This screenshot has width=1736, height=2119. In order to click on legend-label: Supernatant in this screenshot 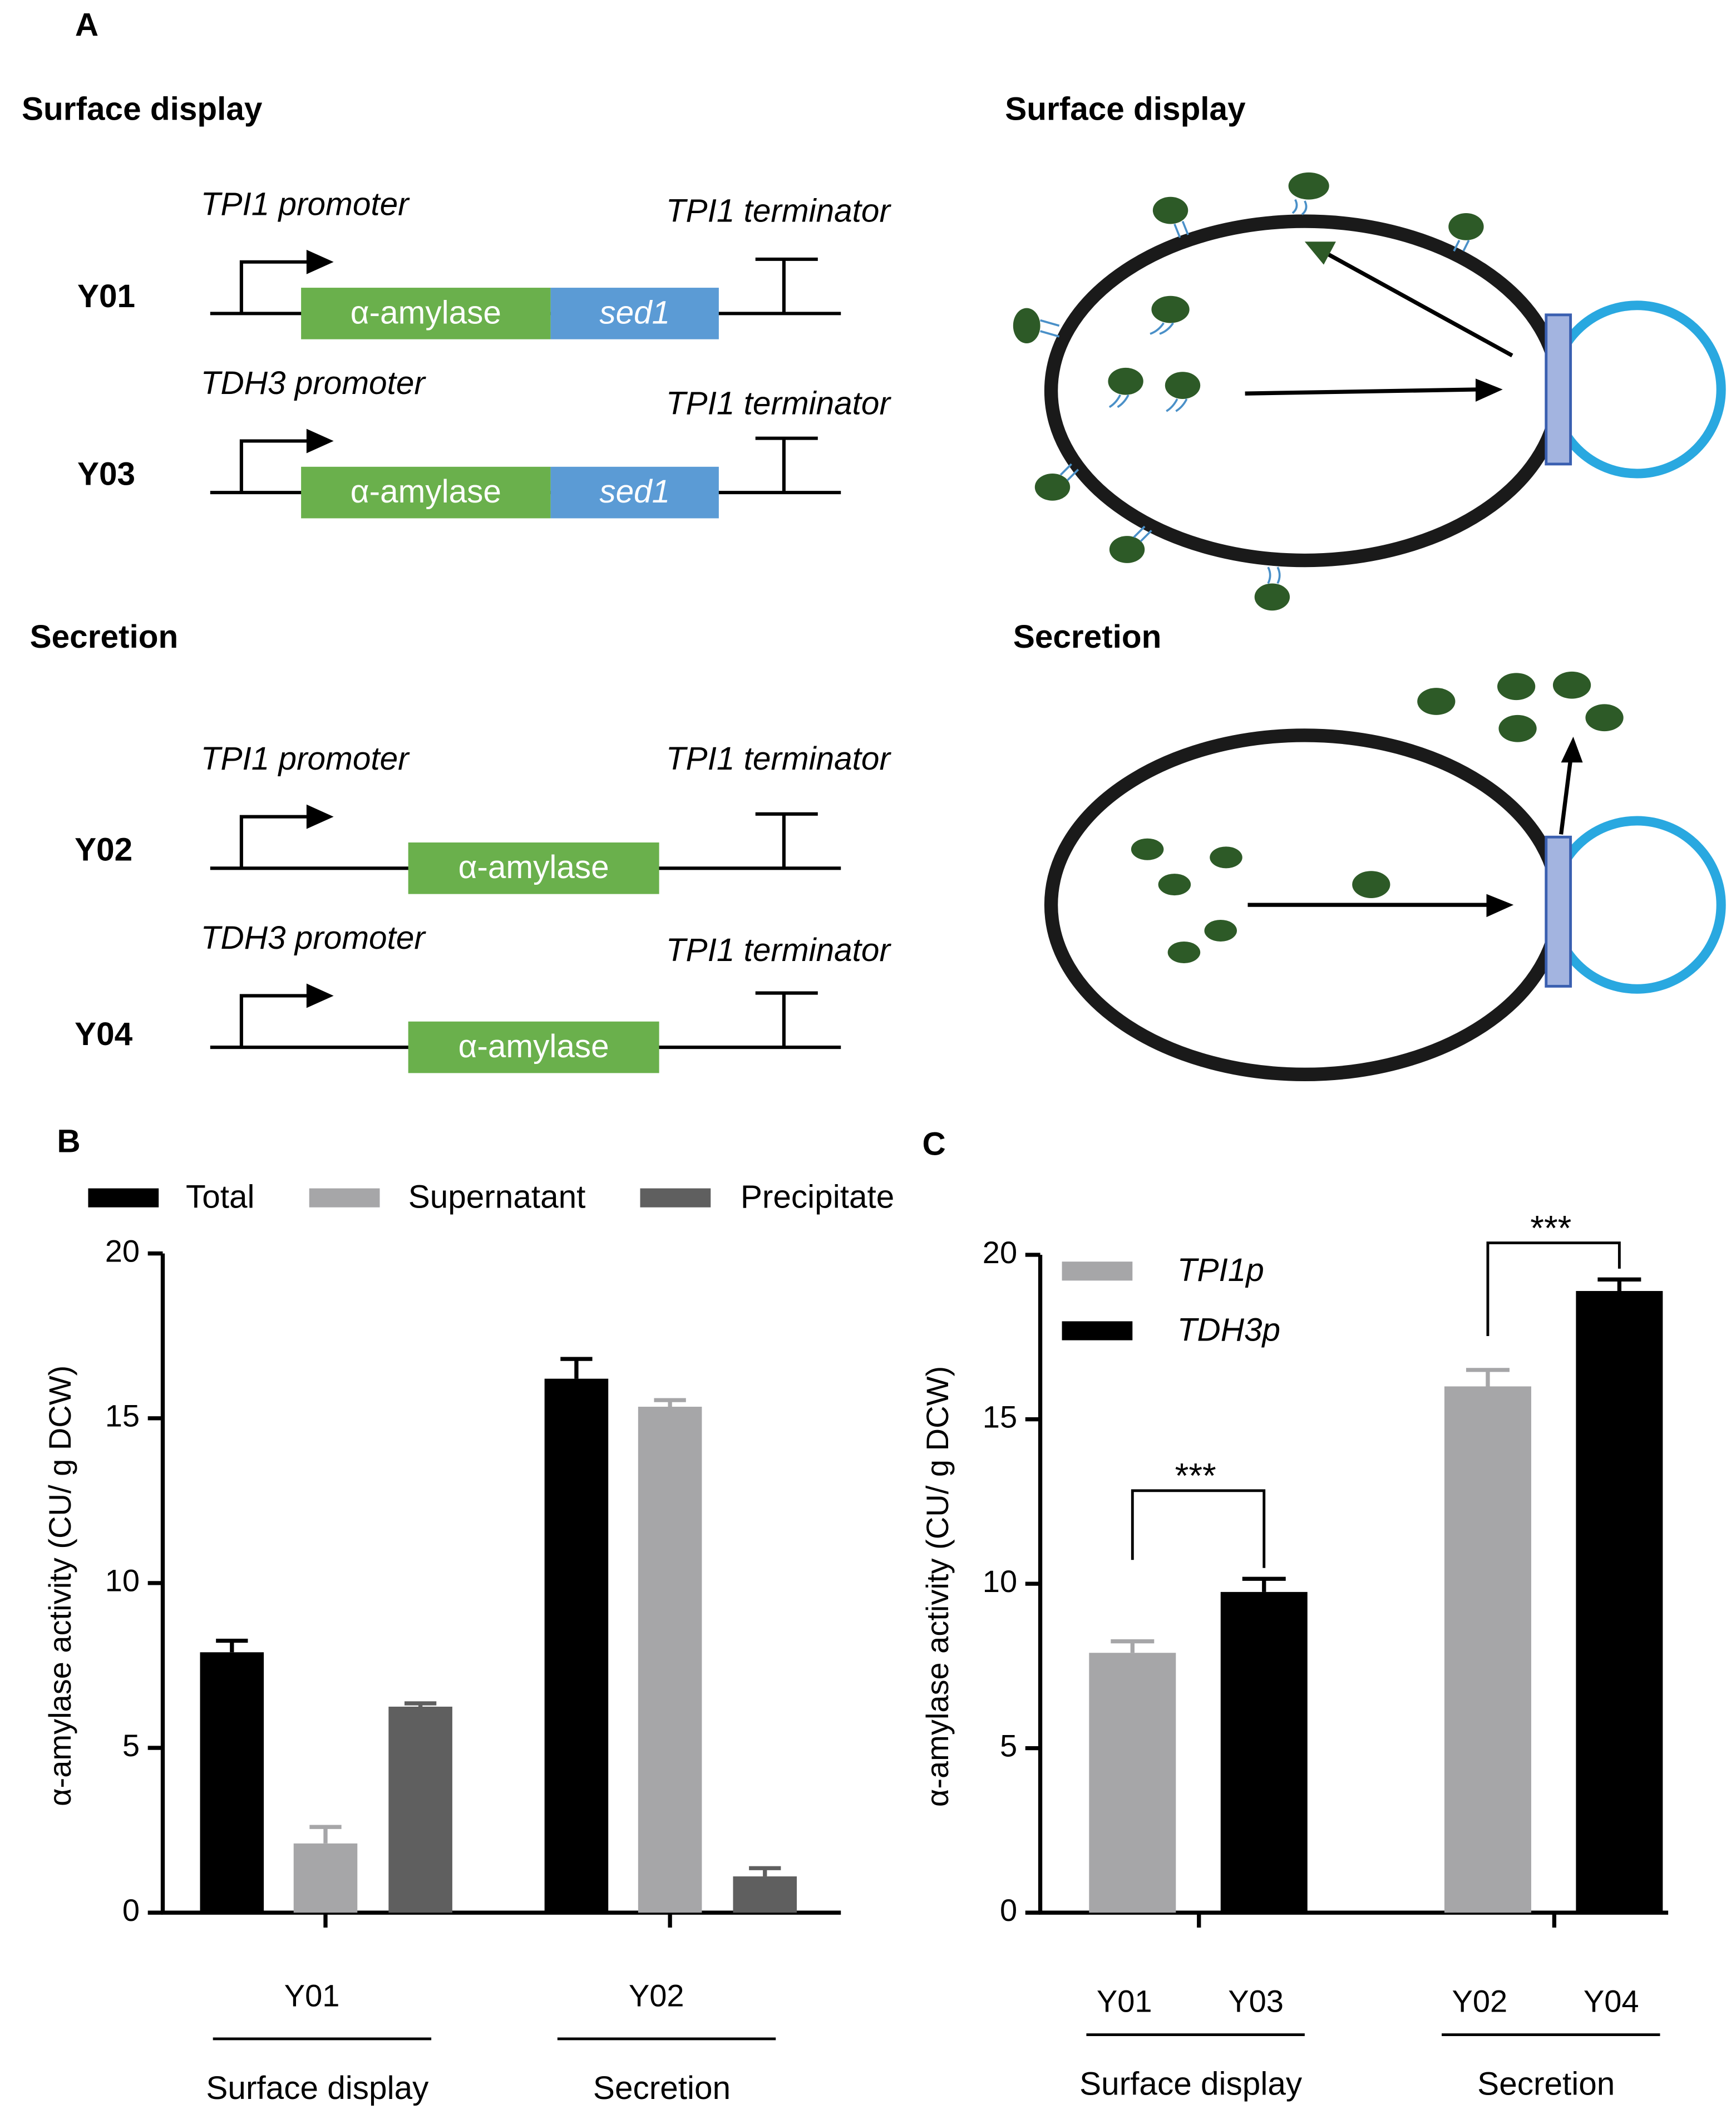, I will do `click(497, 1197)`.